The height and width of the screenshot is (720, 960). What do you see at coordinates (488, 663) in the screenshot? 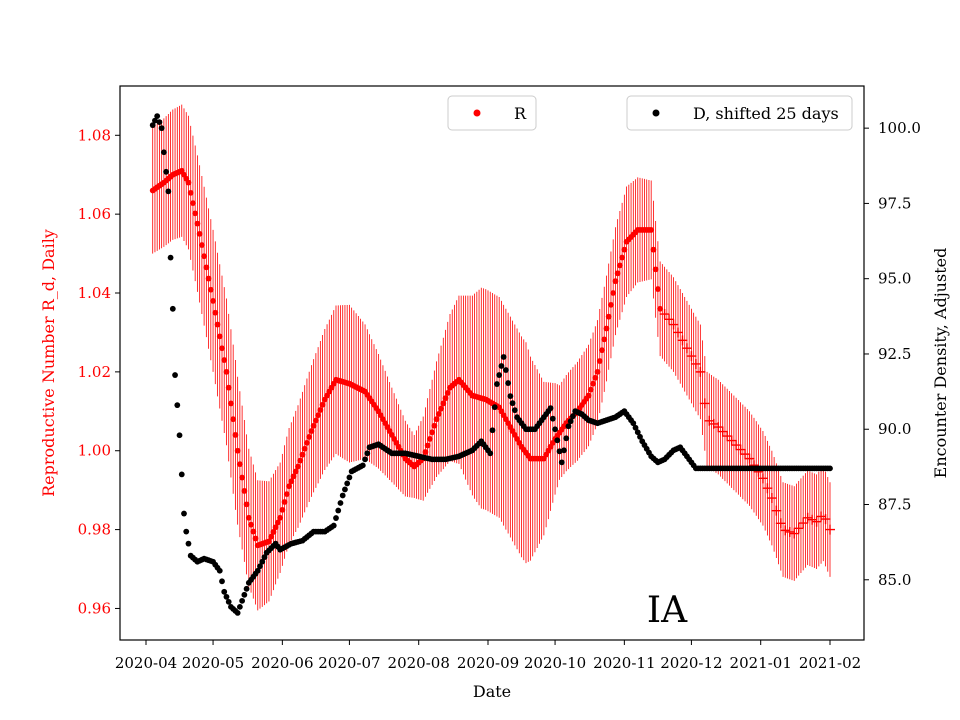
I see `x-tick-label: 2020-09` at bounding box center [488, 663].